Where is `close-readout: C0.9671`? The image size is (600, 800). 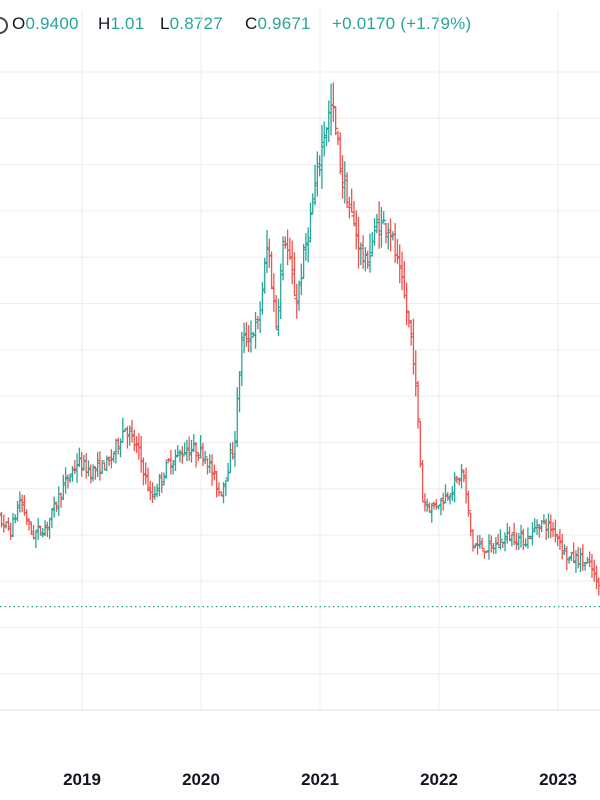 close-readout: C0.9671 is located at coordinates (278, 24).